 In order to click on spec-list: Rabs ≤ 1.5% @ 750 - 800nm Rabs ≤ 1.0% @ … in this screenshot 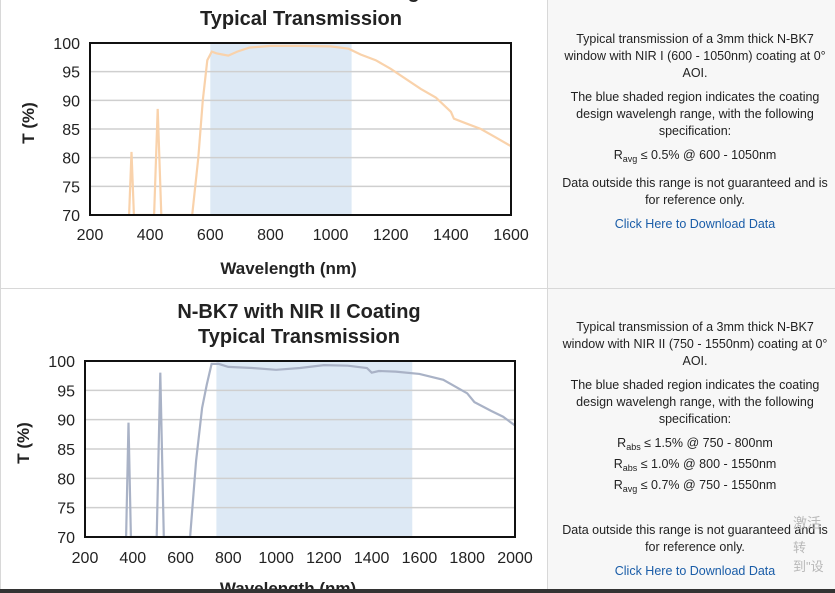, I will do `click(695, 466)`.